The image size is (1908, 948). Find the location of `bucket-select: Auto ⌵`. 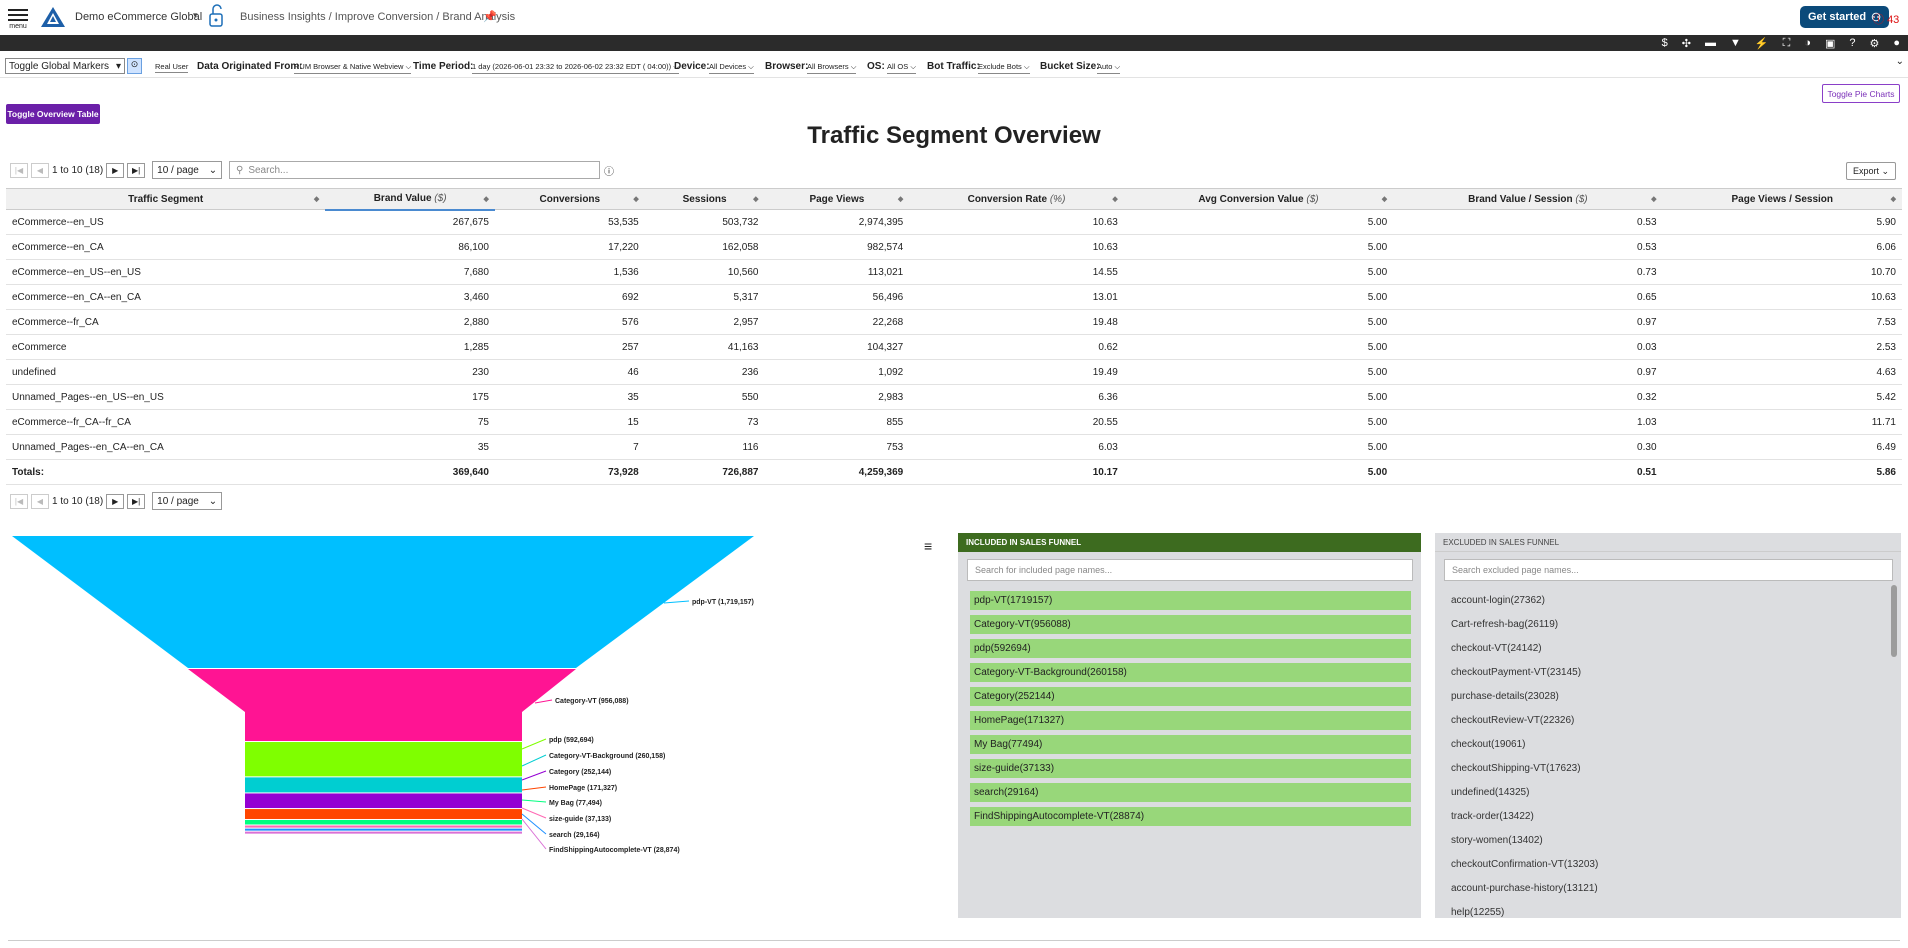

bucket-select: Auto ⌵ is located at coordinates (1109, 68).